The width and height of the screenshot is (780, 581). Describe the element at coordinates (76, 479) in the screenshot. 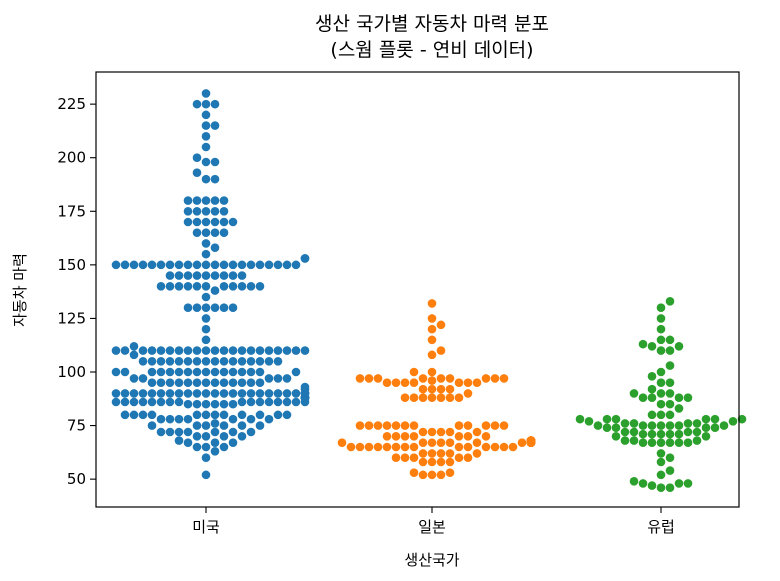

I see `y-tick-label: 50` at that location.